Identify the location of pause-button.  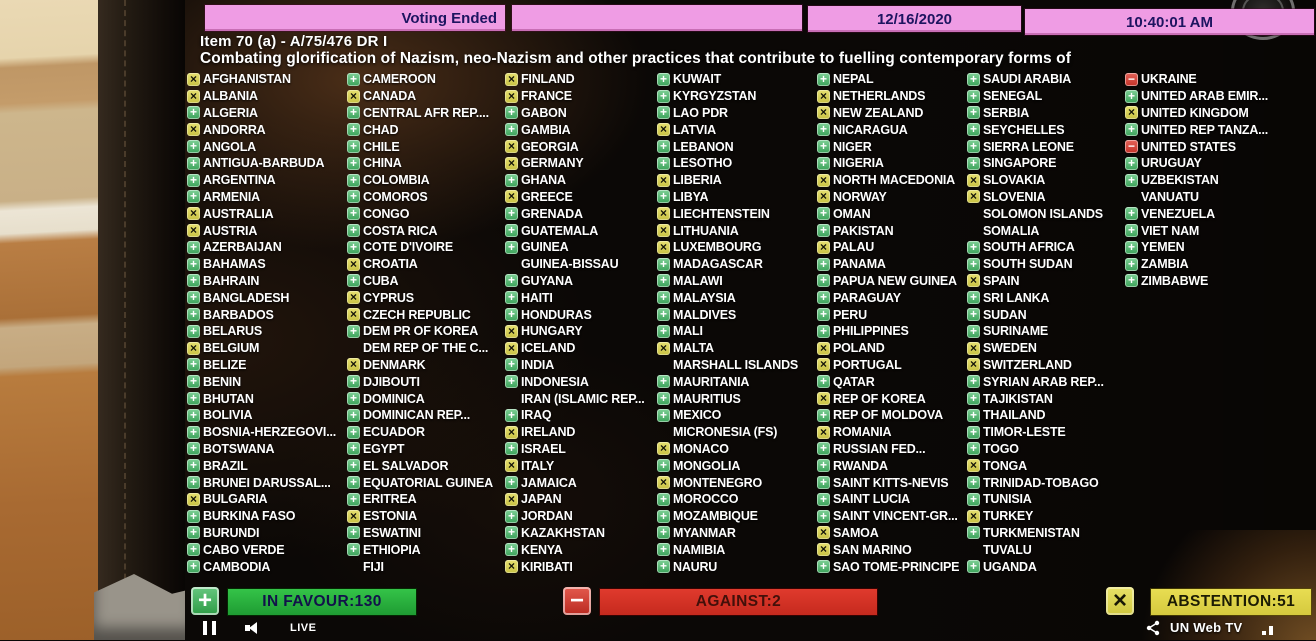
(209, 628).